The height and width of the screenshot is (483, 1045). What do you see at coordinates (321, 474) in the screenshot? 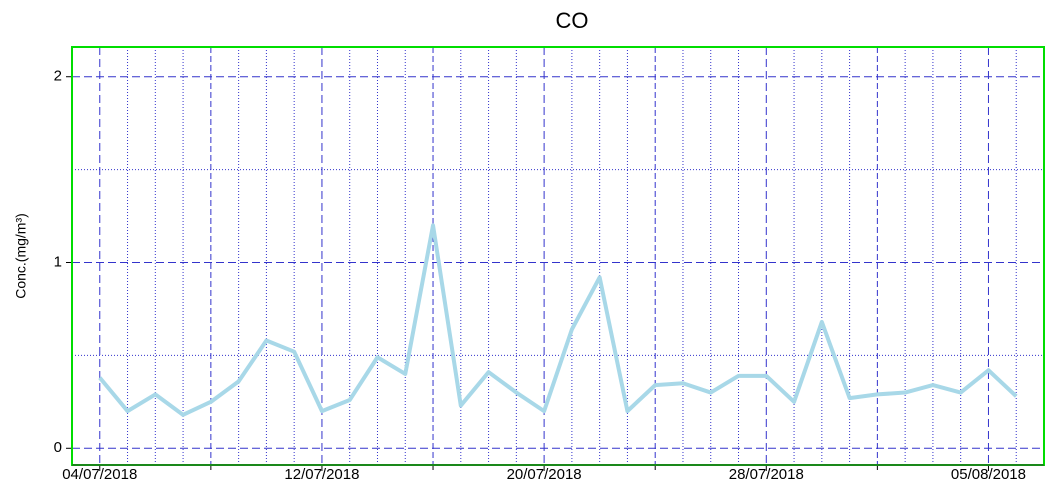
I see `x-tick-label: 12/07/2018` at bounding box center [321, 474].